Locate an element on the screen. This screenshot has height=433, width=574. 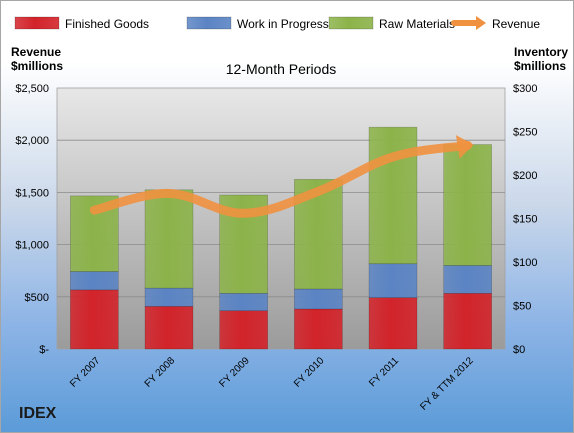
right-axis-title-line2: $millions is located at coordinates (540, 66).